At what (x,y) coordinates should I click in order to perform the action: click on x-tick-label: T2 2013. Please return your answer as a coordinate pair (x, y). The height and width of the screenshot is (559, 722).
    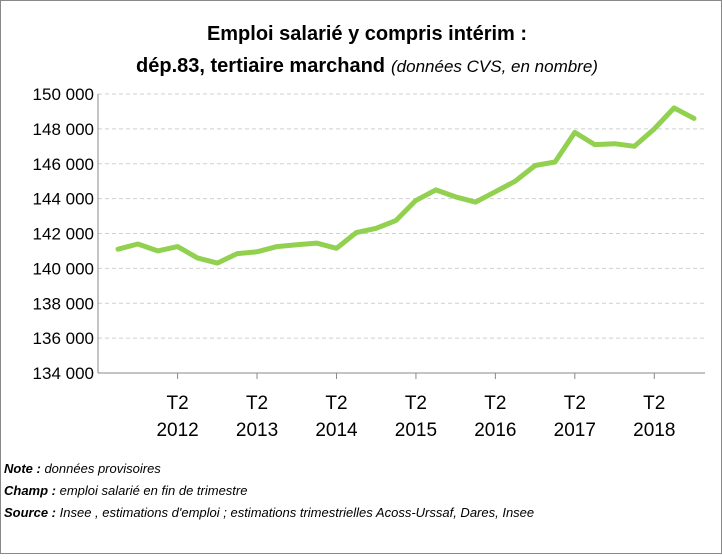
    Looking at the image, I should click on (257, 417).